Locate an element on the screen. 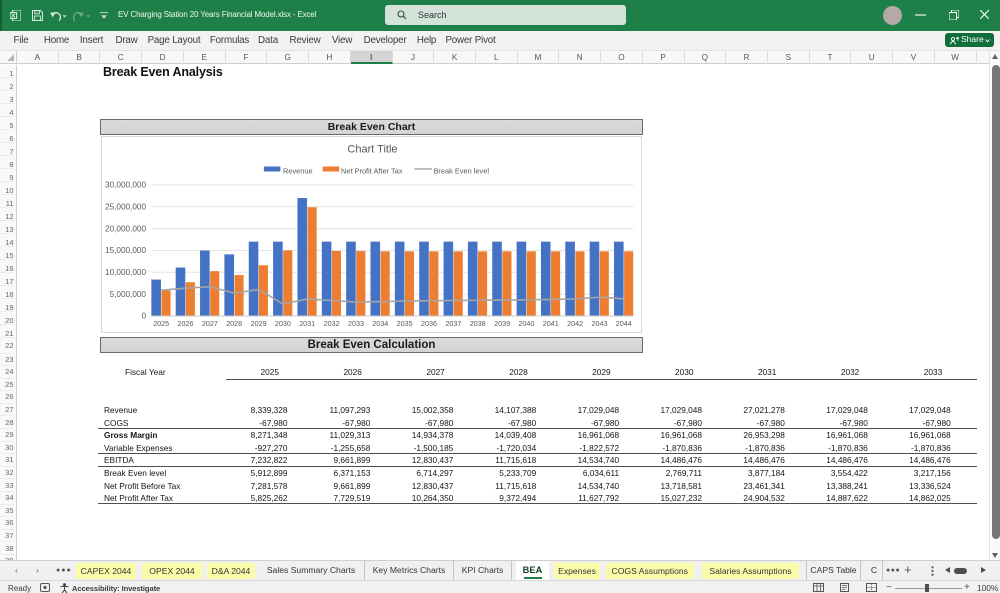 This screenshot has width=1000, height=593. svg-text: 2043 is located at coordinates (599, 323).